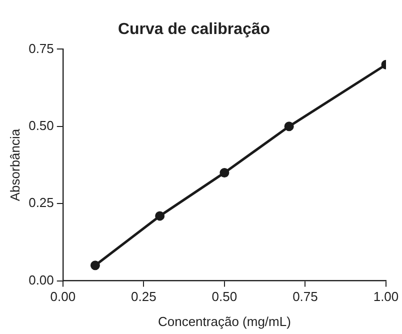 Image resolution: width=402 pixels, height=334 pixels. What do you see at coordinates (386, 296) in the screenshot?
I see `x-tick-label: 1.00` at bounding box center [386, 296].